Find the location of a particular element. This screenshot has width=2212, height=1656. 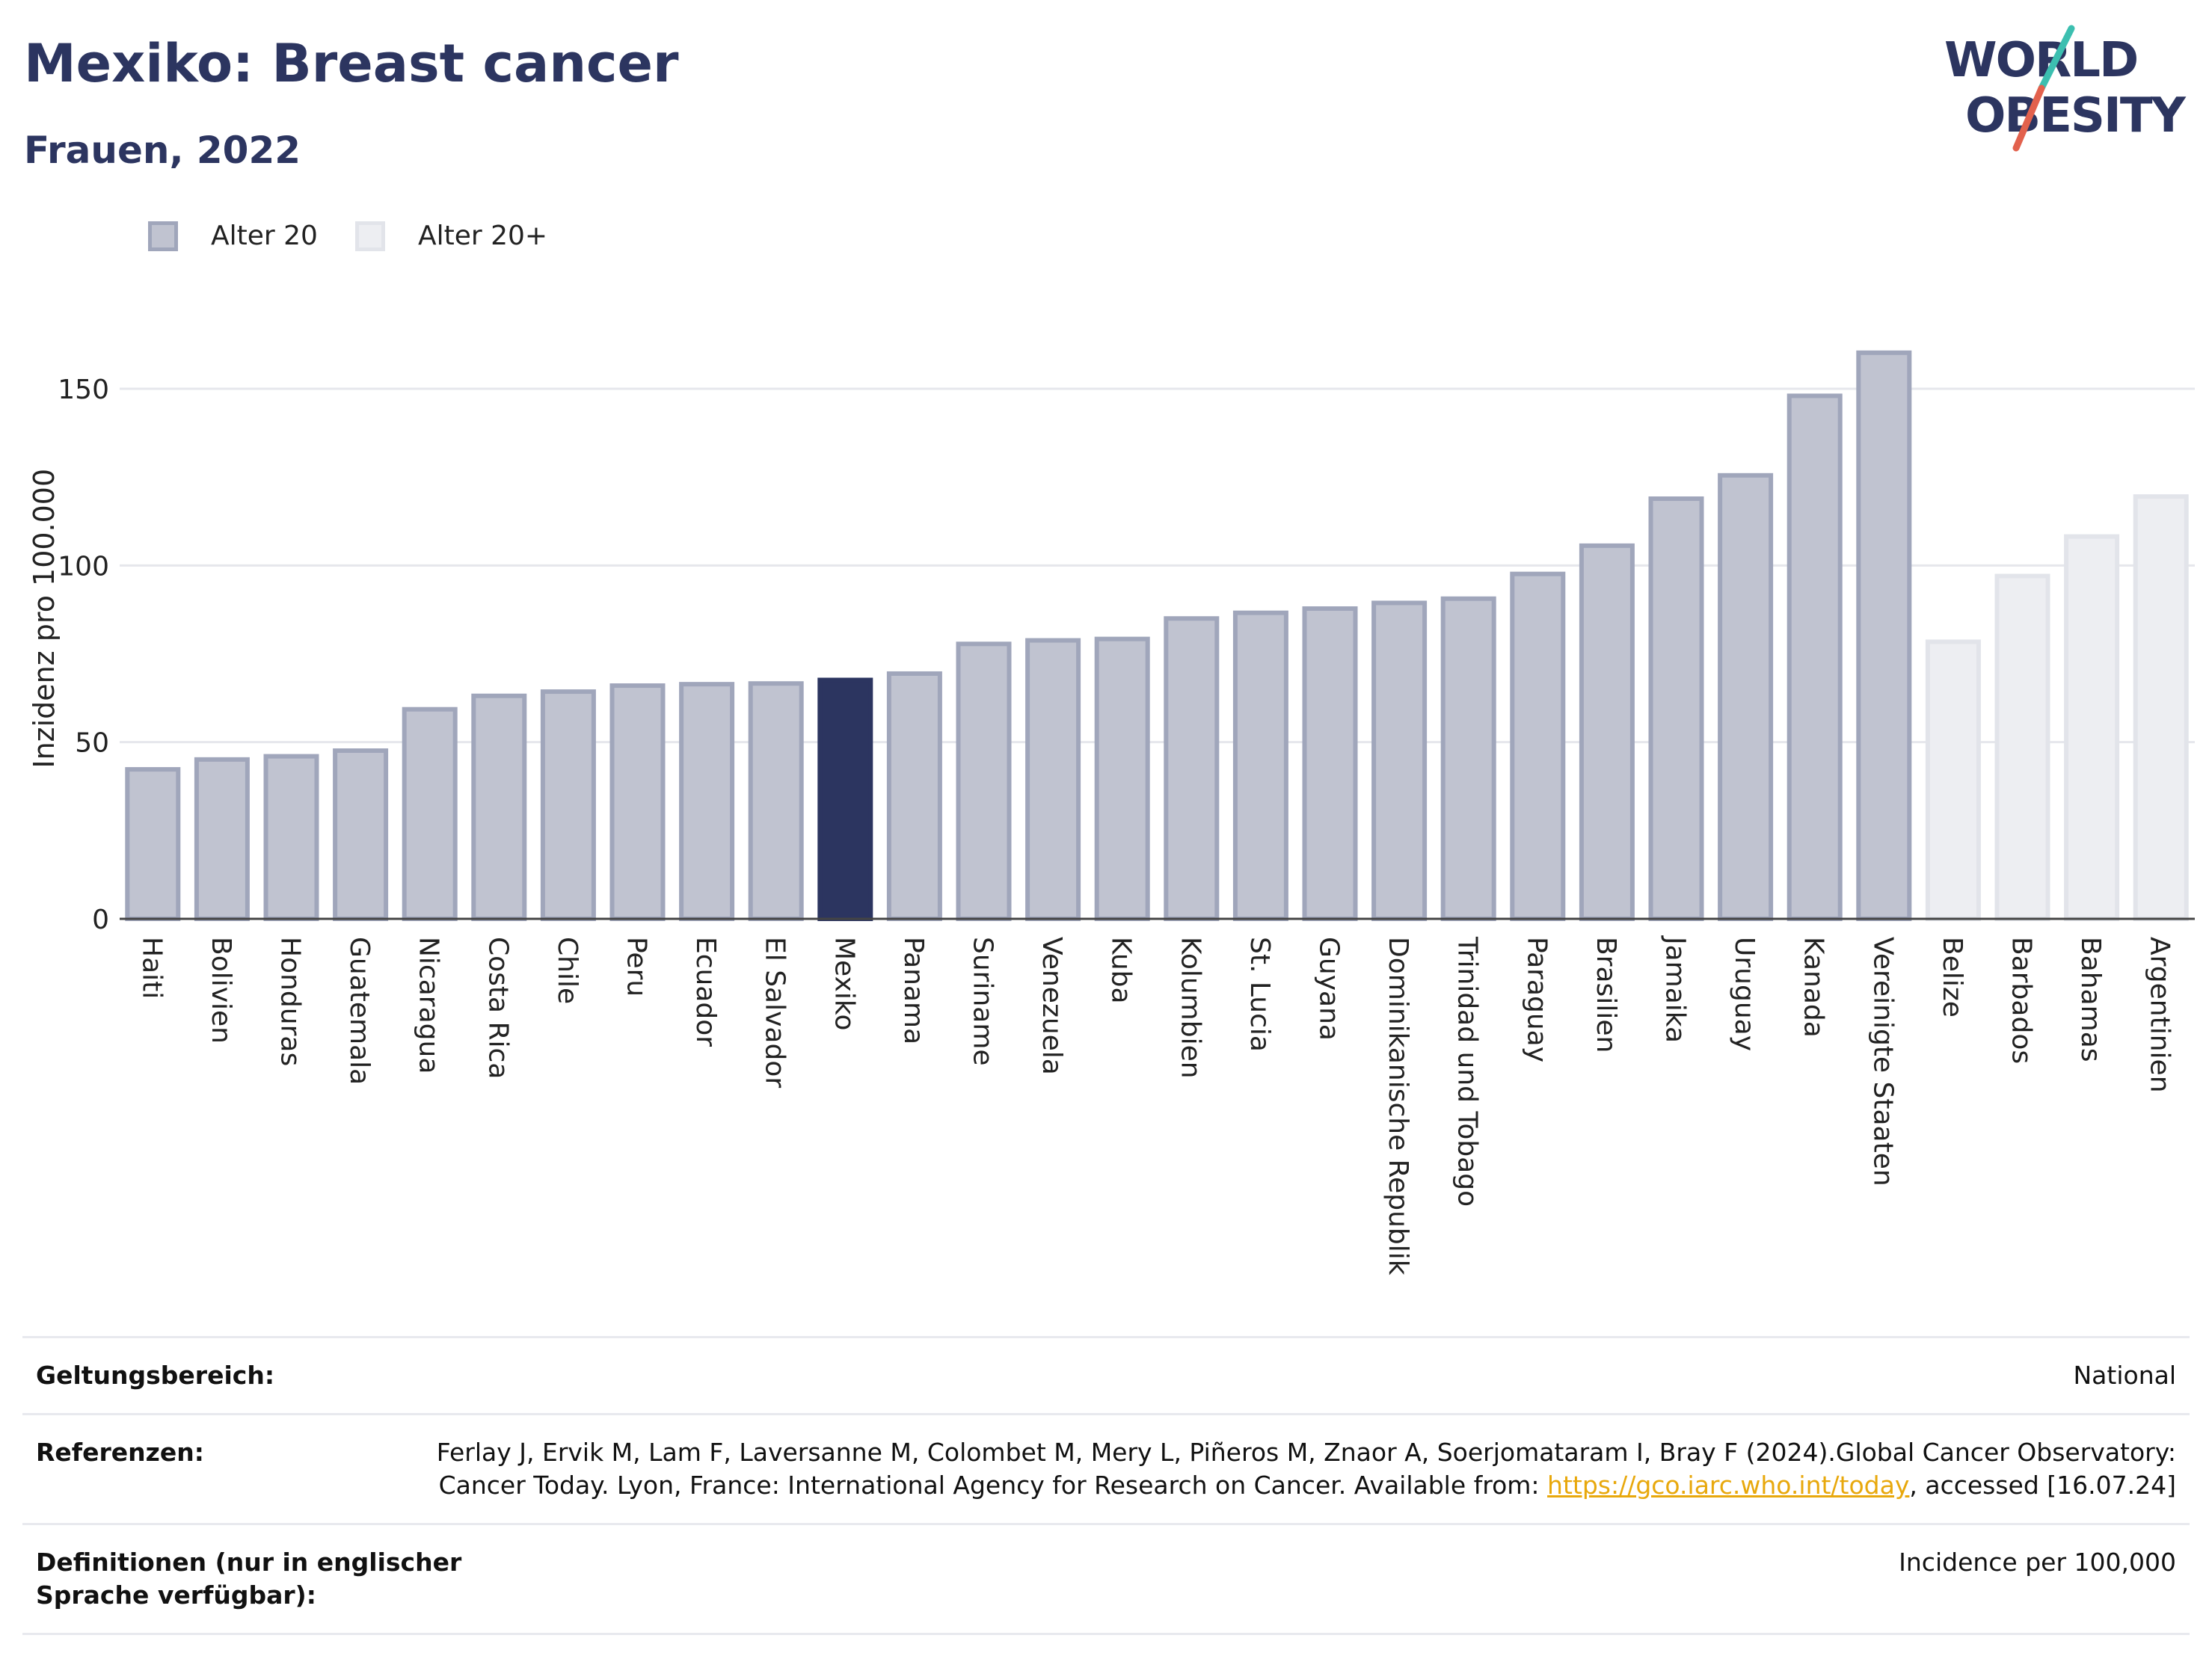

bar-guatemala is located at coordinates (361, 835).